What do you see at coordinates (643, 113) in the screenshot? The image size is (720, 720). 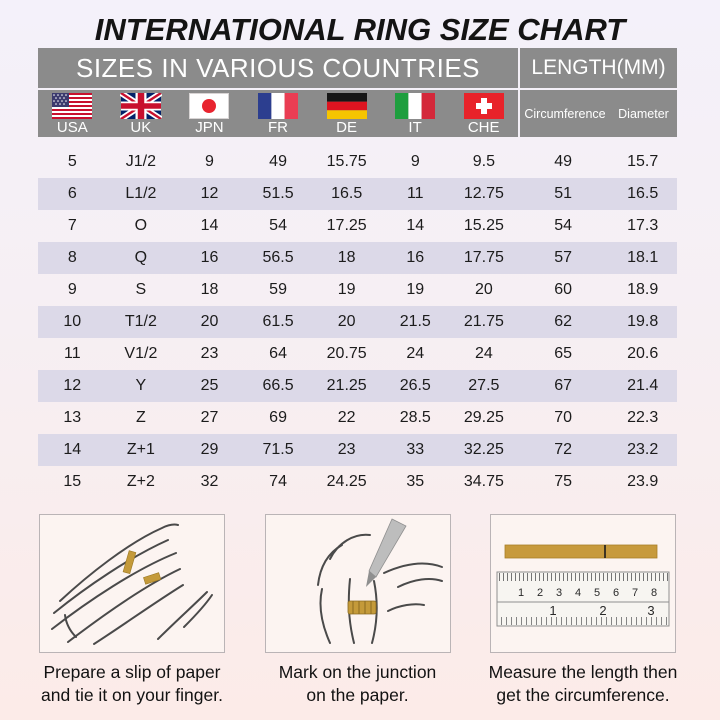 I see `diameter-header: Diameter` at bounding box center [643, 113].